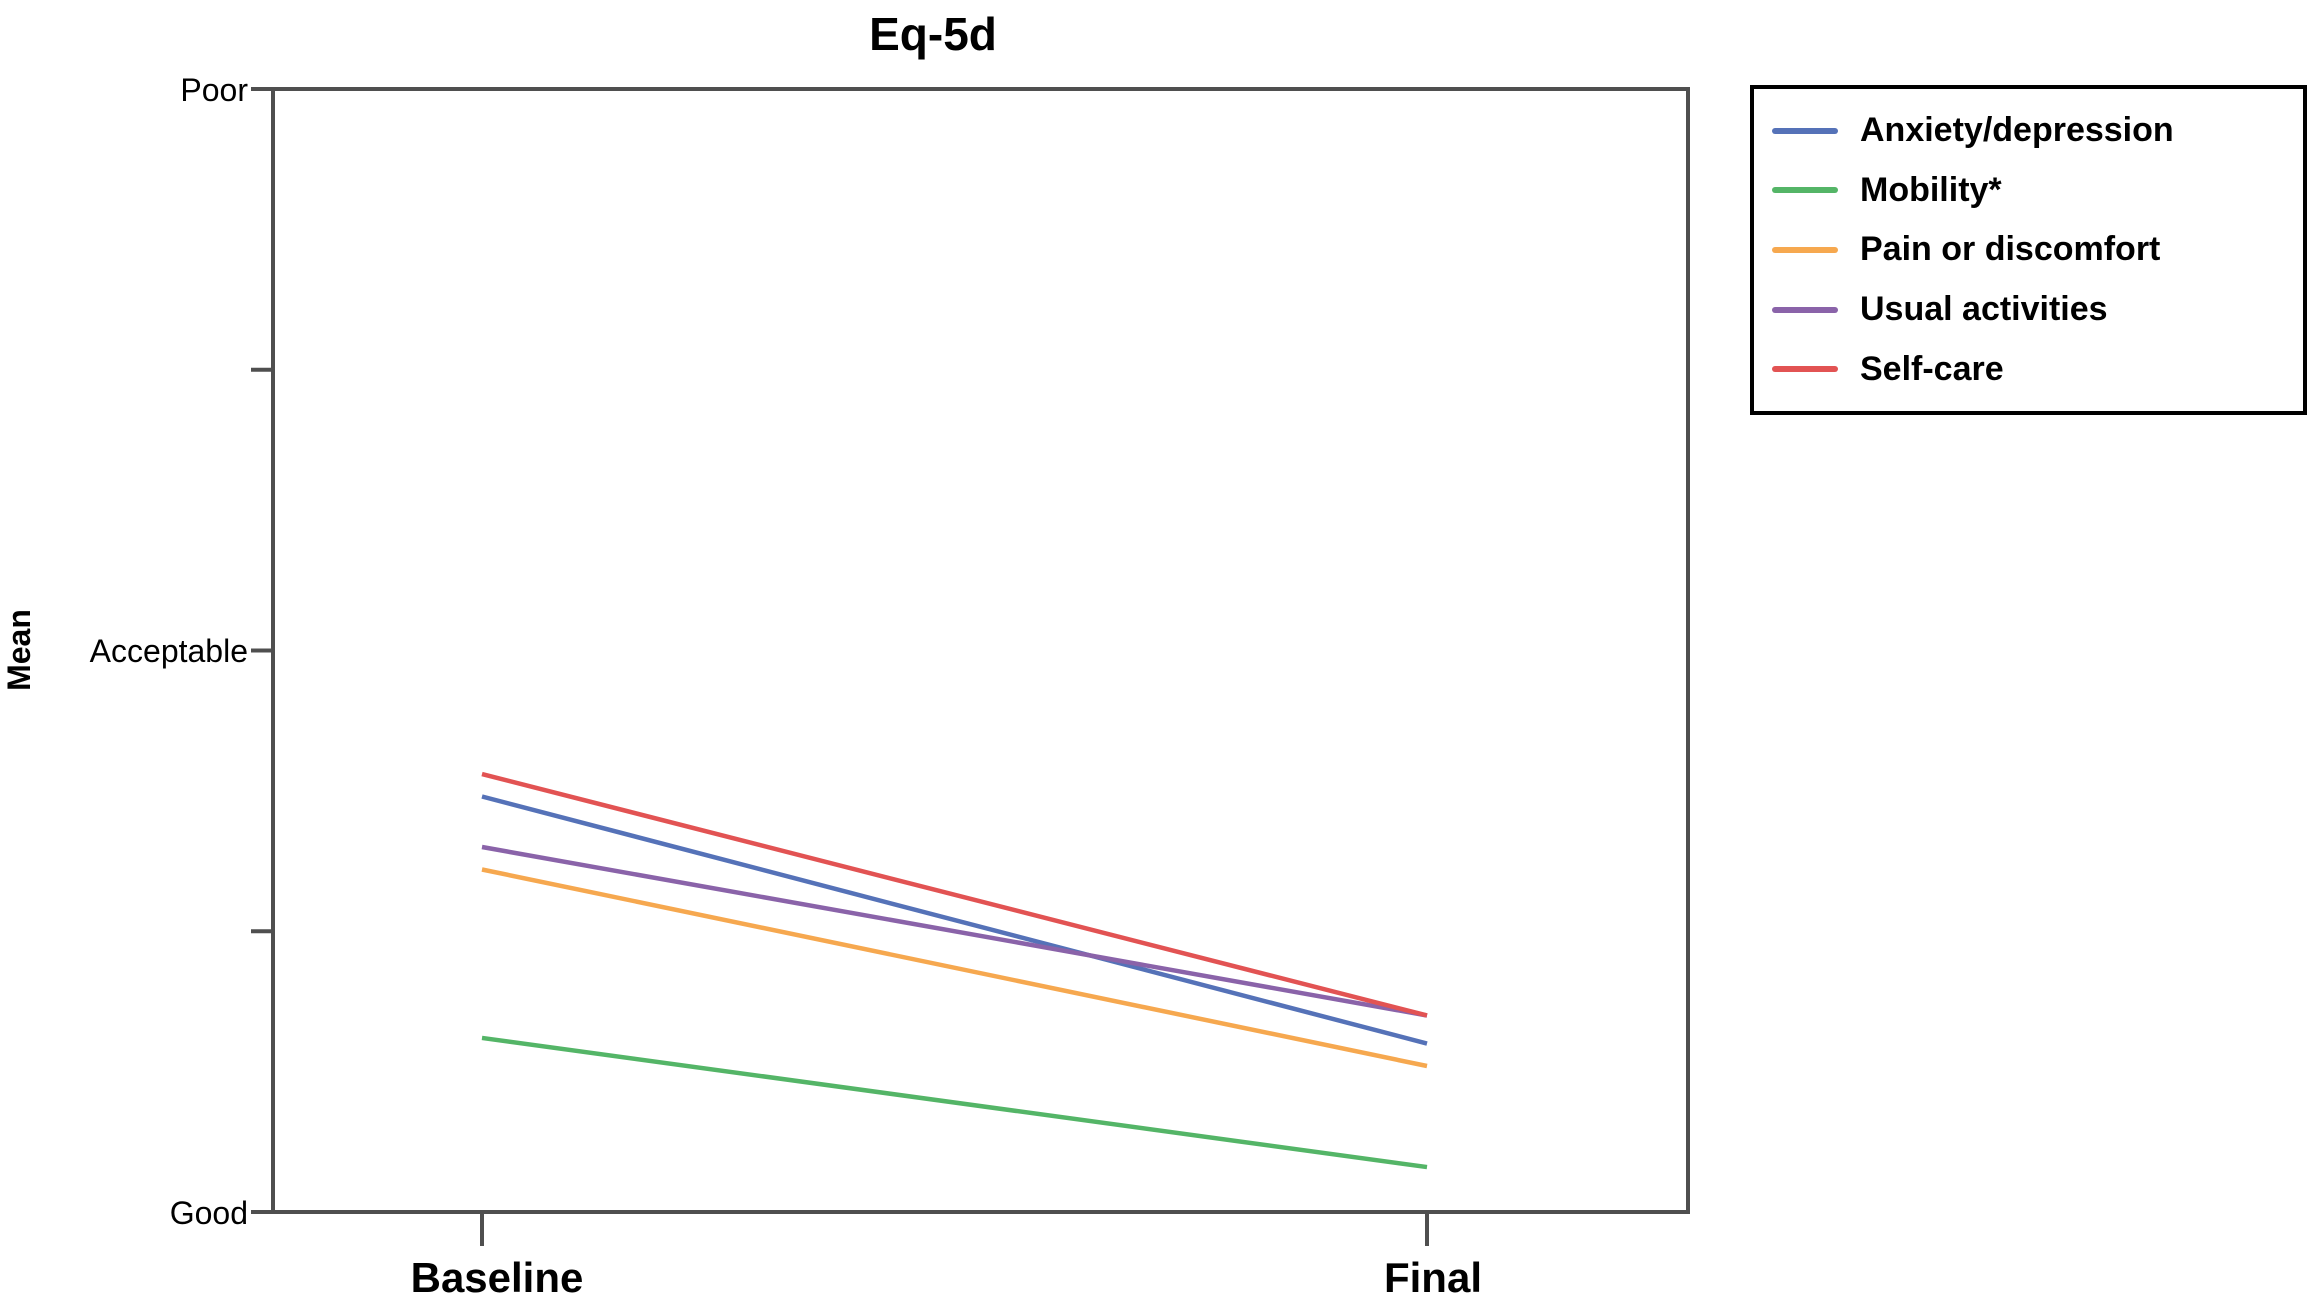 This screenshot has width=2311, height=1305. I want to click on legend-item: Usual activities, so click(2032, 309).